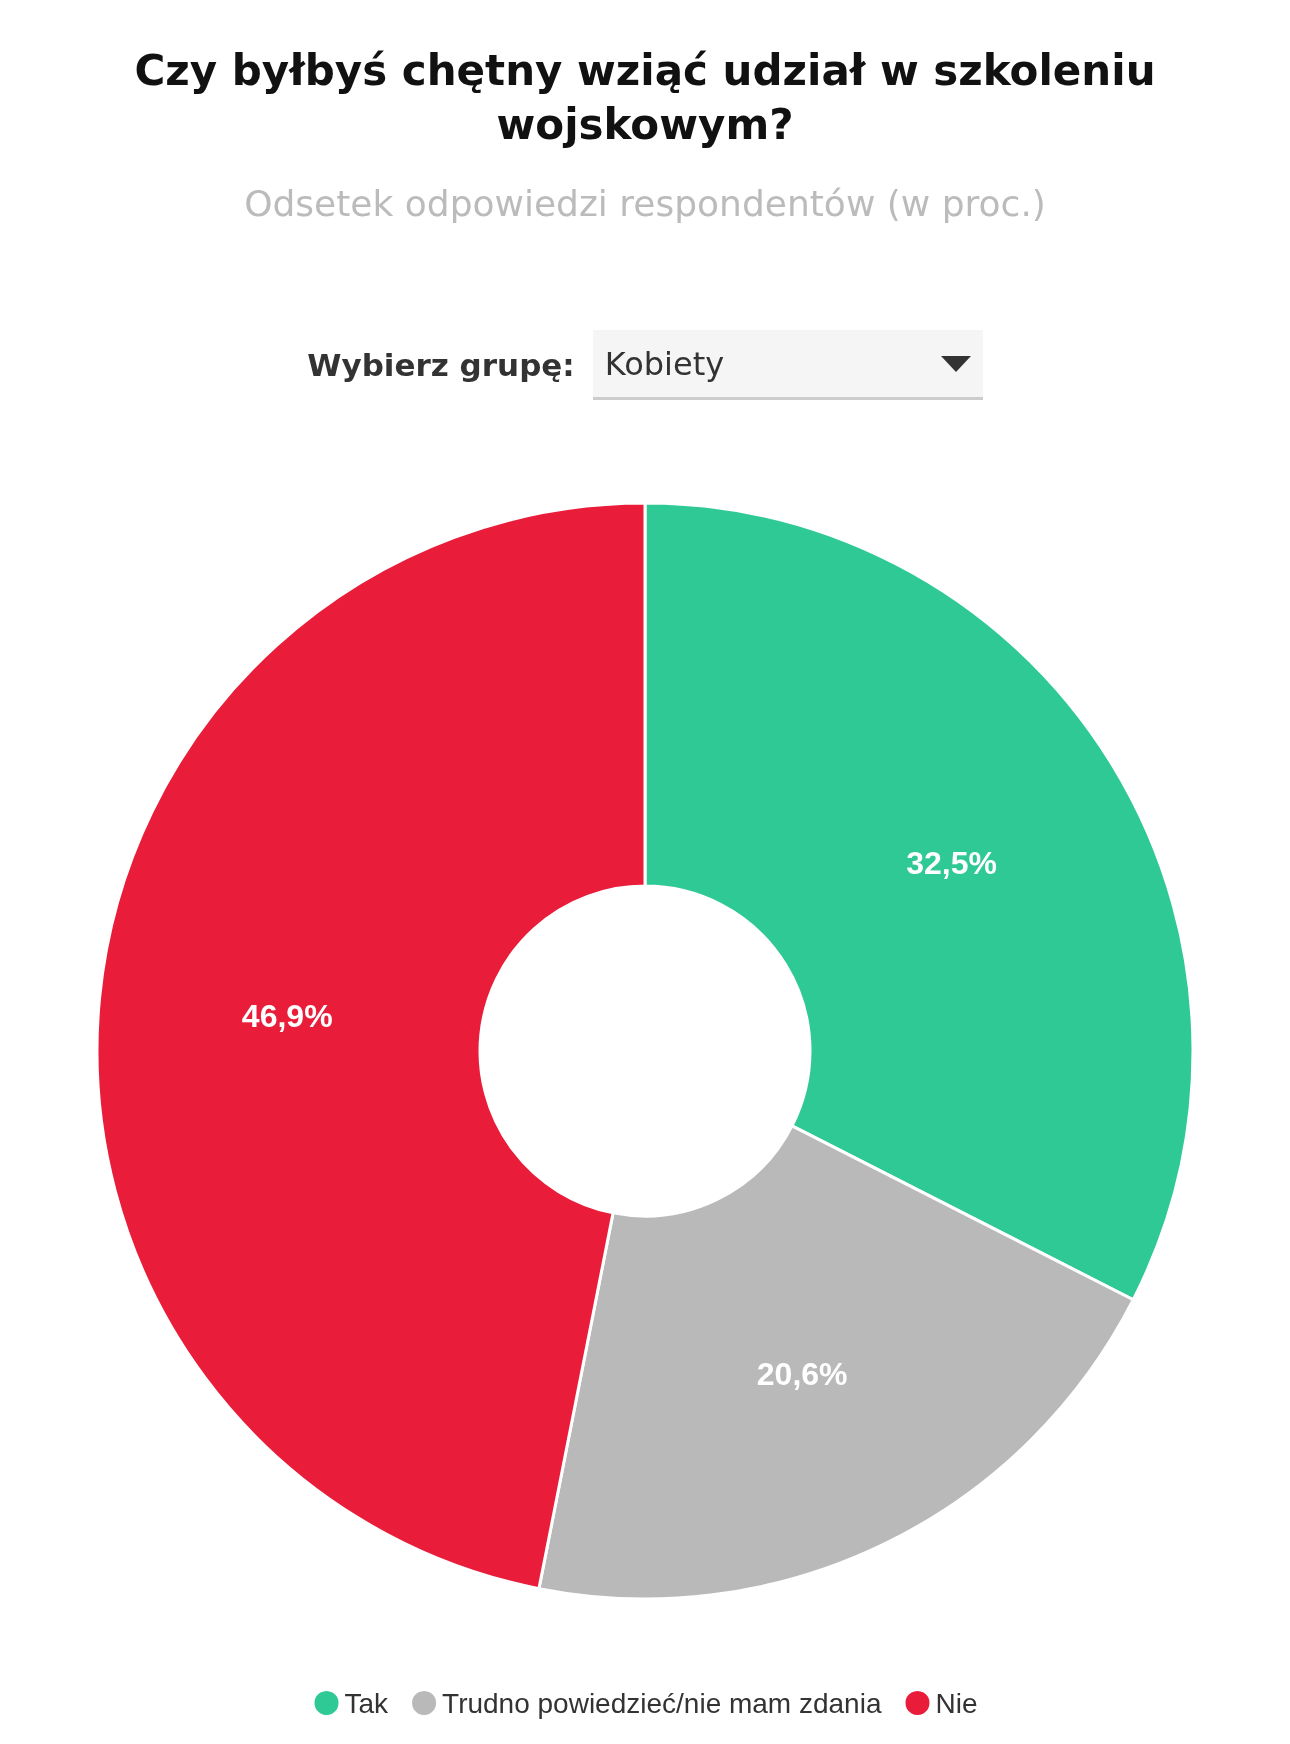 The width and height of the screenshot is (1290, 1744). What do you see at coordinates (662, 1703) in the screenshot?
I see `legend-label: Trudno powiedzieć/nie mam zdania` at bounding box center [662, 1703].